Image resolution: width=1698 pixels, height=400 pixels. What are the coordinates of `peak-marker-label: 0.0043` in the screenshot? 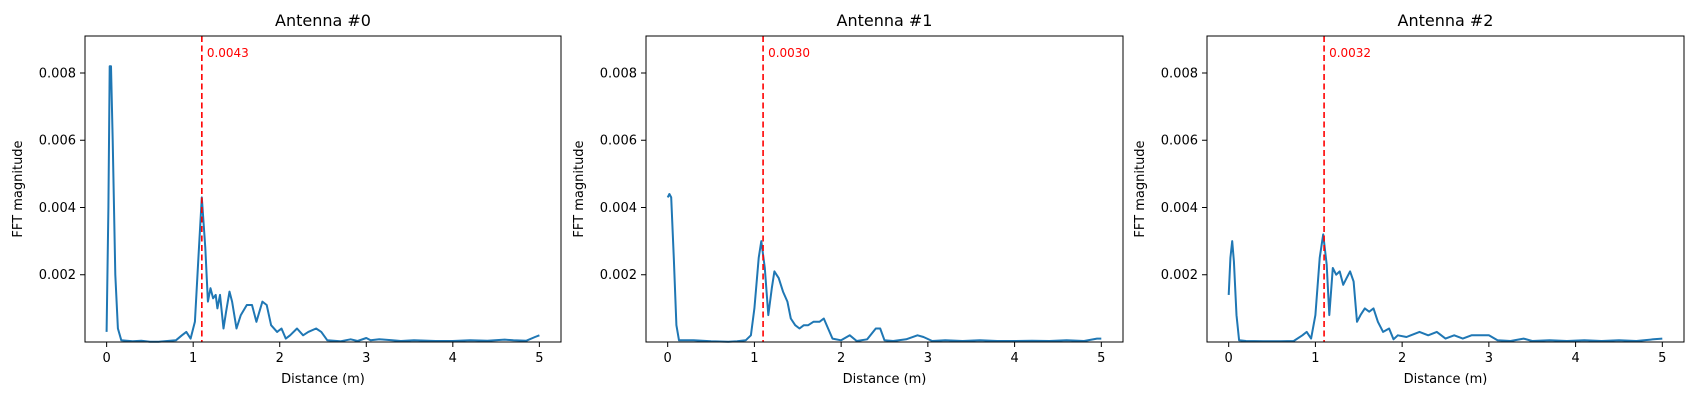 It's located at (228, 53).